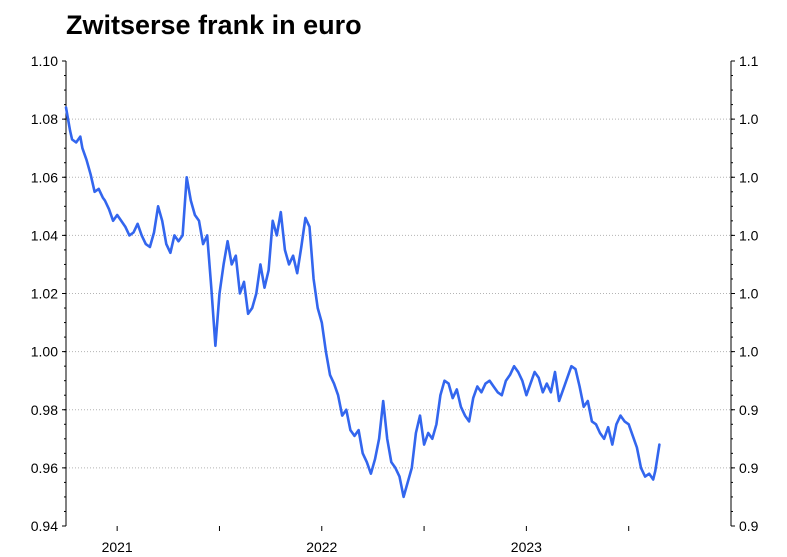 This screenshot has width=787, height=557. What do you see at coordinates (44, 294) in the screenshot?
I see `y-tick-label-left: 1.02` at bounding box center [44, 294].